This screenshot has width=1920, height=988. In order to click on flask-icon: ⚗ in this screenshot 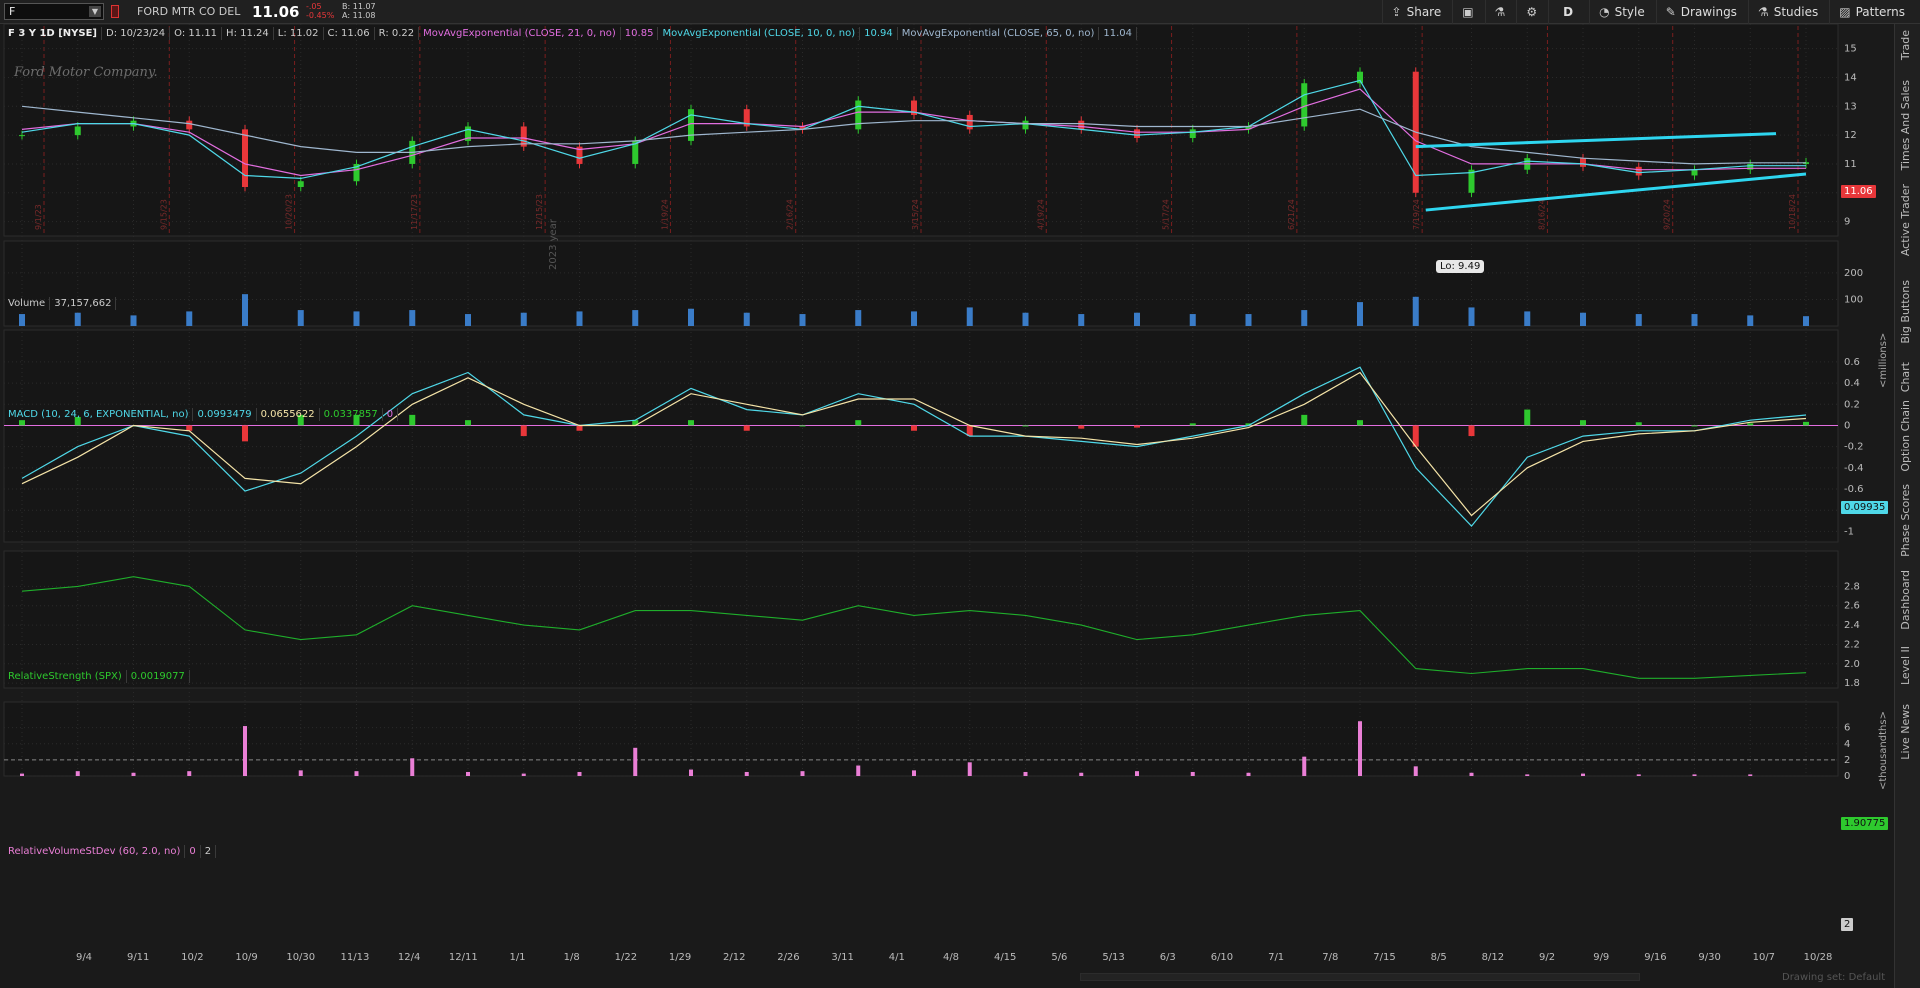, I will do `click(1500, 12)`.